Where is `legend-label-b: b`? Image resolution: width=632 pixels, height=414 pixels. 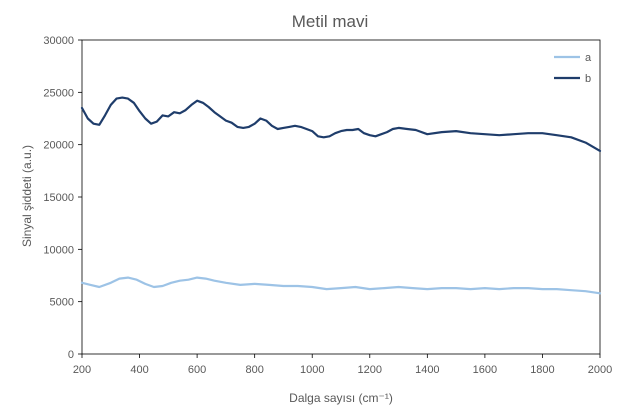 legend-label-b: b is located at coordinates (588, 79).